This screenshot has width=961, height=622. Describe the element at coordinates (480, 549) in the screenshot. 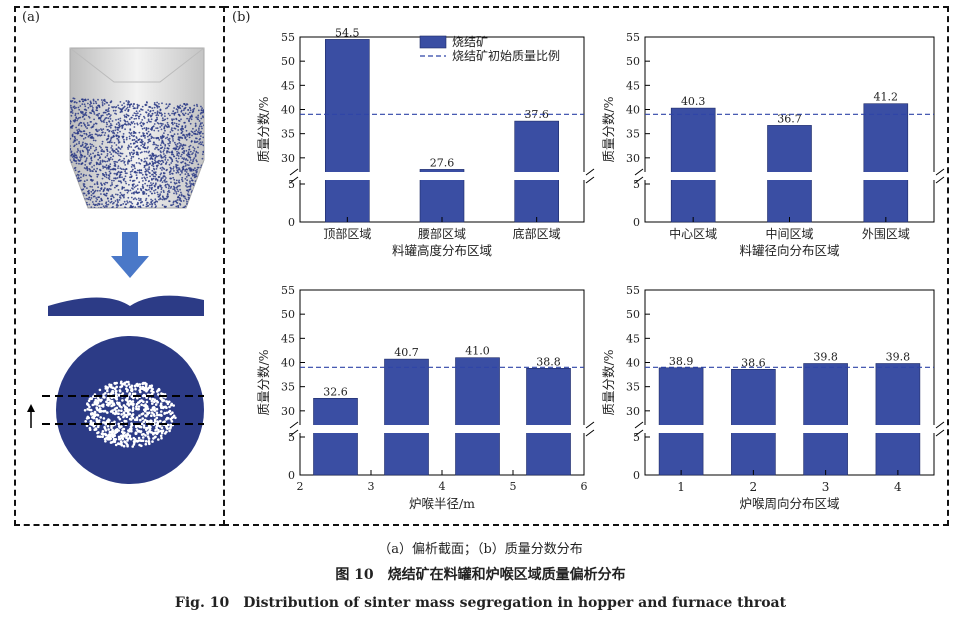

I see `caption-subfigures: （a）偏析截面；（b）质量分数分布` at that location.